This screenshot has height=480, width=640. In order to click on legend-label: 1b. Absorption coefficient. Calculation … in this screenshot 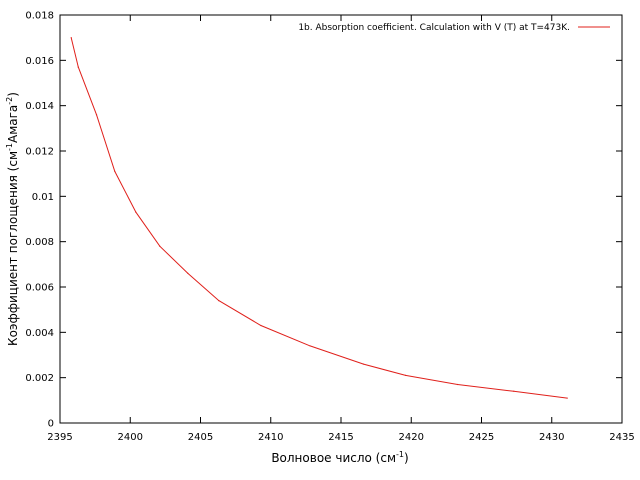, I will do `click(434, 28)`.